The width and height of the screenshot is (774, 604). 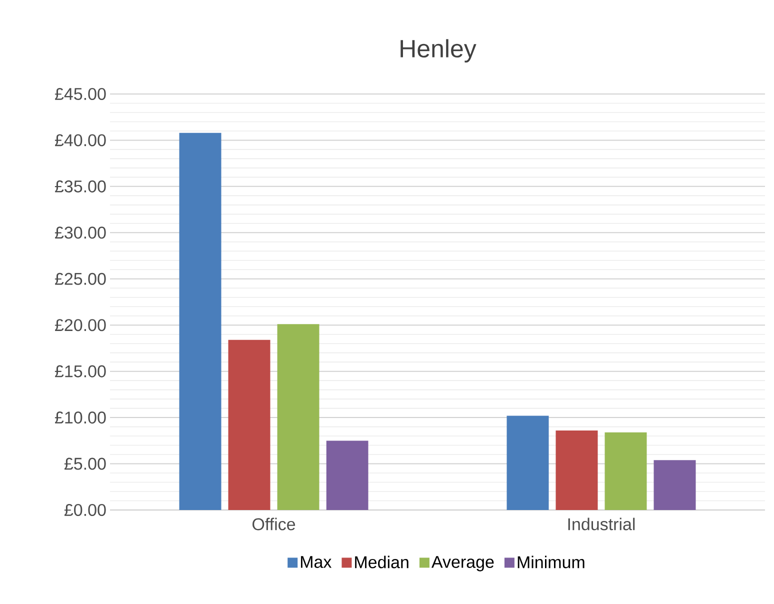 I want to click on chart-title: Henley, so click(x=438, y=50).